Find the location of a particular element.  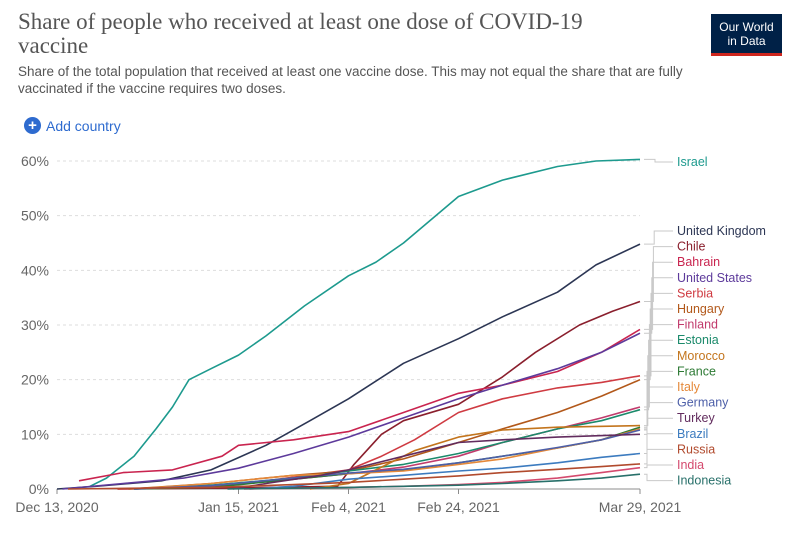

series-label-hungary: Hungary is located at coordinates (701, 309).